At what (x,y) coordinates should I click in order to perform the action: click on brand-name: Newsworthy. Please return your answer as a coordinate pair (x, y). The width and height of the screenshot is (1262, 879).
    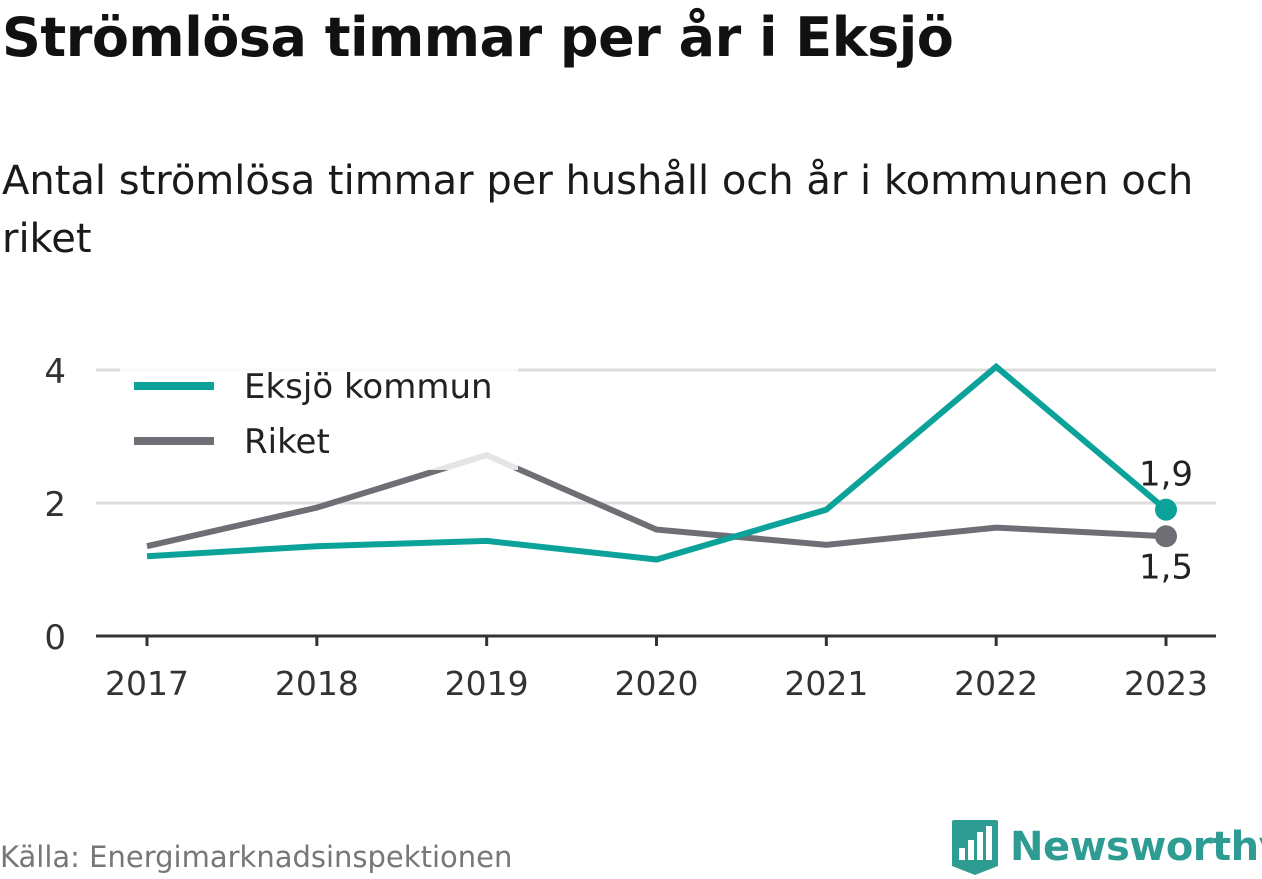
    Looking at the image, I should click on (1136, 847).